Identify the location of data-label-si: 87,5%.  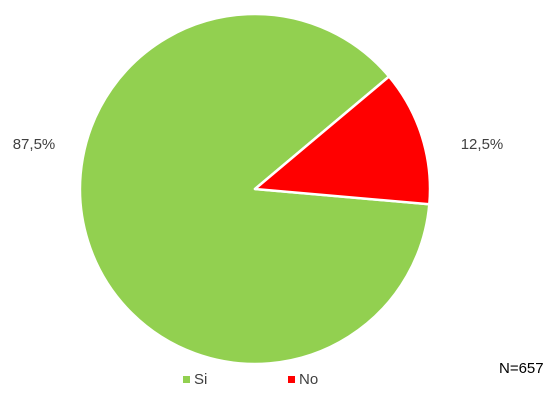
(34, 144).